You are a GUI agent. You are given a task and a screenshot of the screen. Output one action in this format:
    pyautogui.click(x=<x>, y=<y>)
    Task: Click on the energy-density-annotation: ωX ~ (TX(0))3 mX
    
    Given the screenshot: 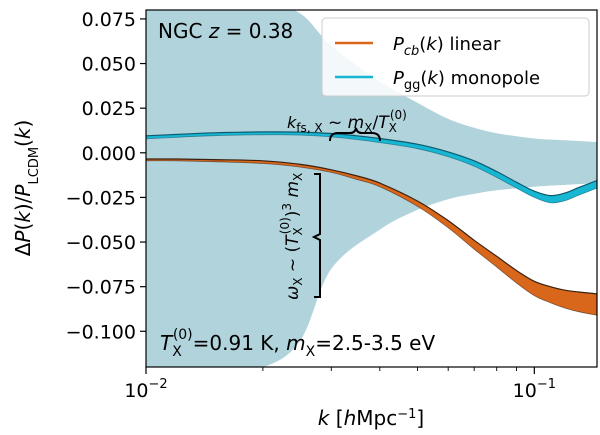 What is the action you would take?
    pyautogui.click(x=291, y=236)
    